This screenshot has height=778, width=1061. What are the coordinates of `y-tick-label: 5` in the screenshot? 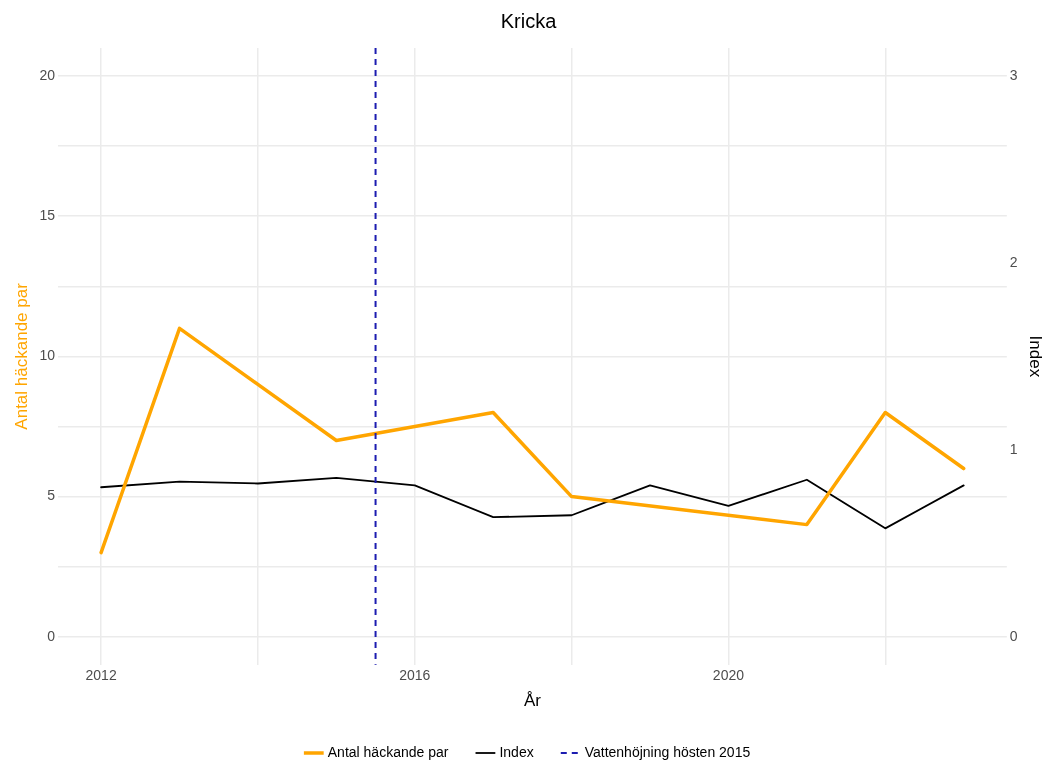 It's located at (51, 495).